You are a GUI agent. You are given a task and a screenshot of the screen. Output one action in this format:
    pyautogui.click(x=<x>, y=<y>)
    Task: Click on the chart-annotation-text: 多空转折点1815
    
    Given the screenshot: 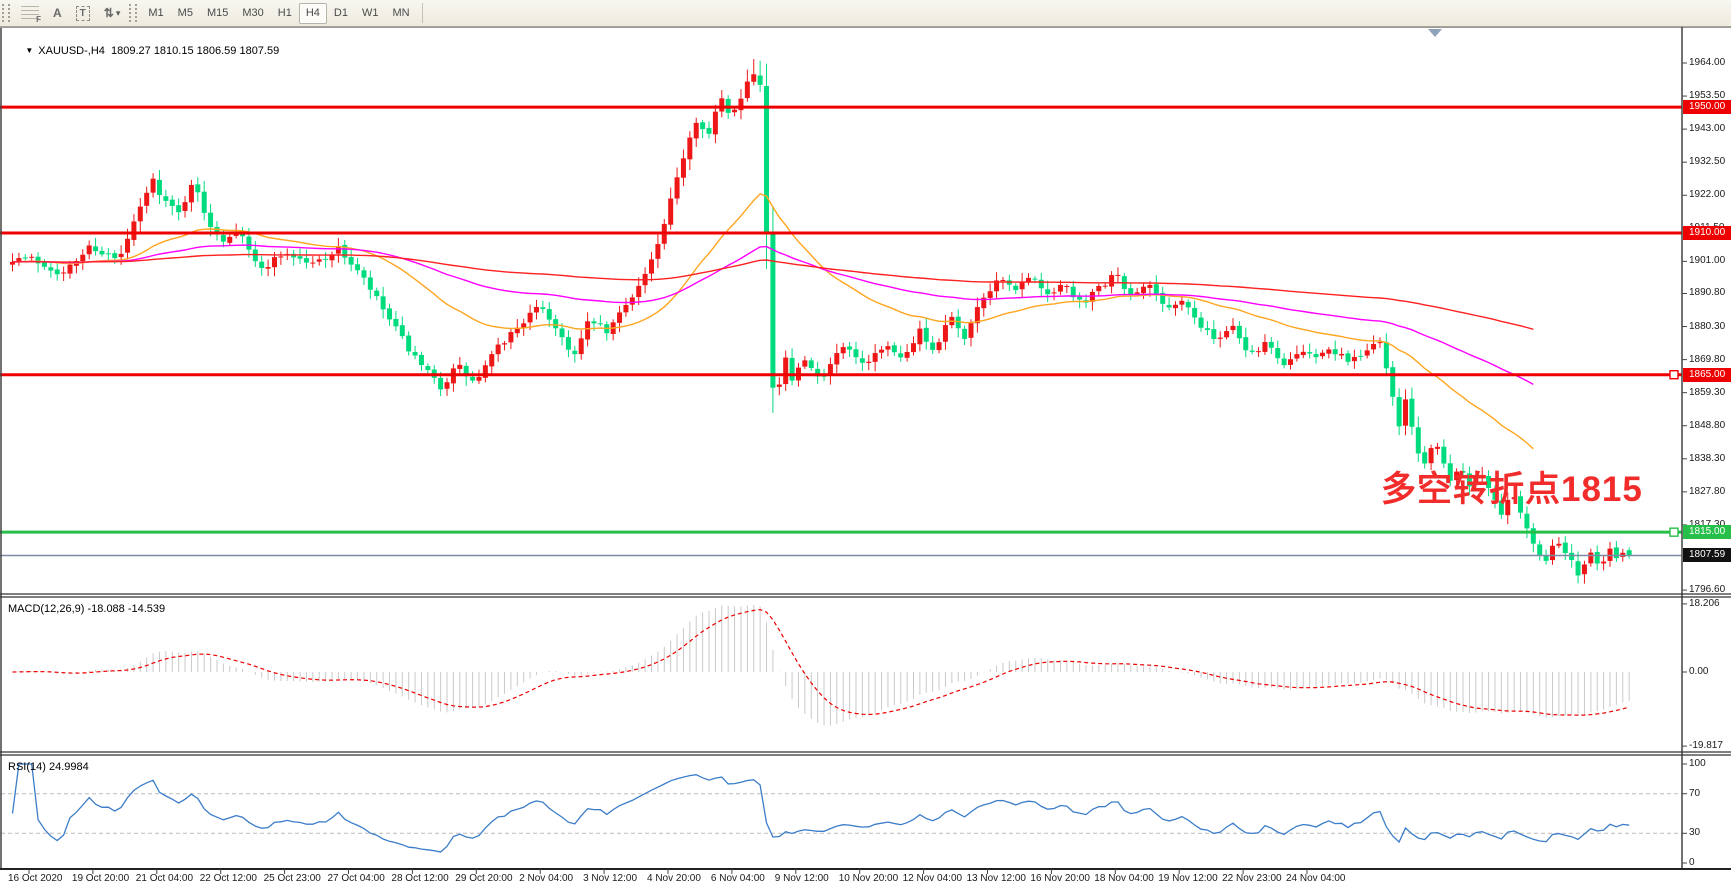 What is the action you would take?
    pyautogui.click(x=1512, y=489)
    